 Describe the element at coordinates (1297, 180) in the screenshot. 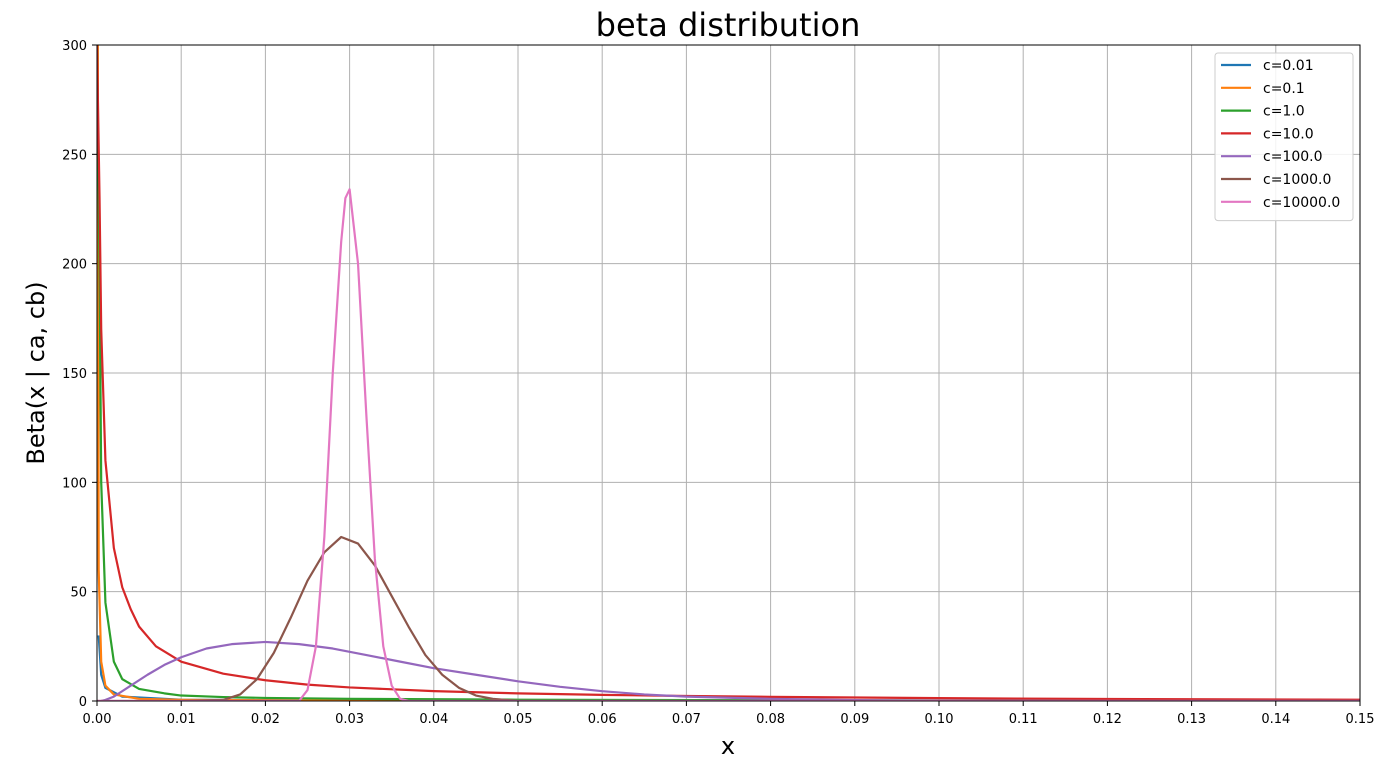

I see `legend-label: c=1000.0` at that location.